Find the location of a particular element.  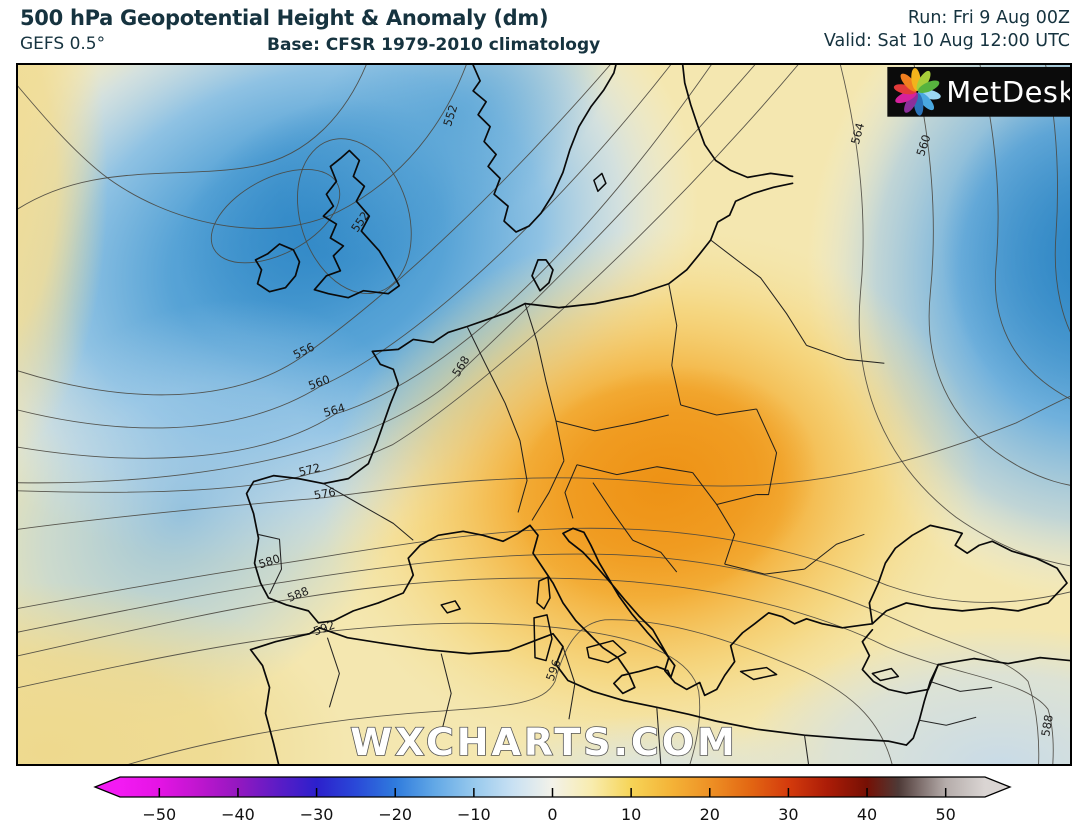

contour-label: 580 is located at coordinates (269, 561).